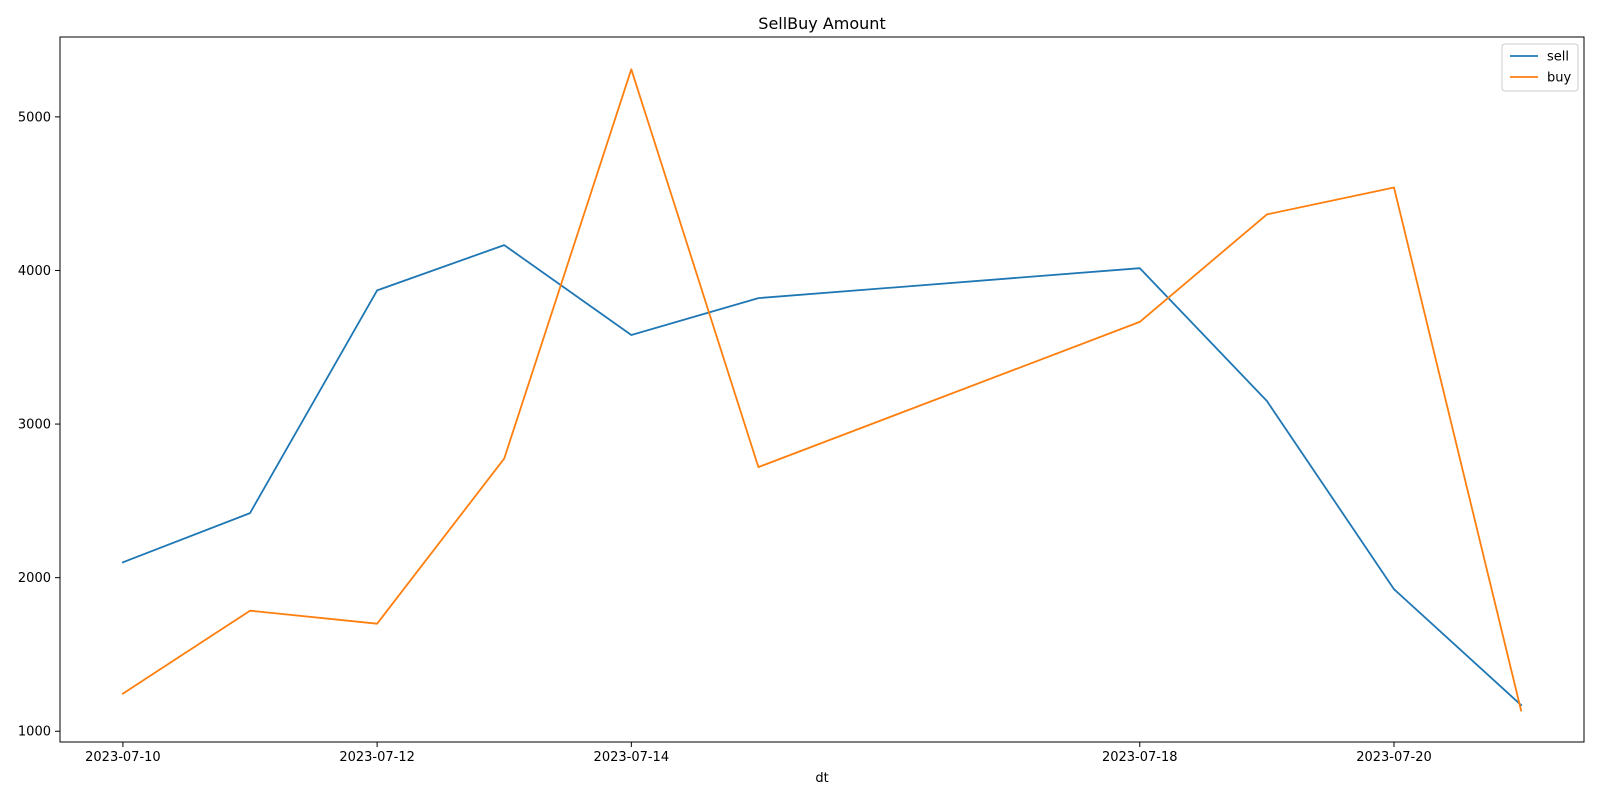 The image size is (1600, 804). What do you see at coordinates (1559, 78) in the screenshot?
I see `legend-label-buy: buy` at bounding box center [1559, 78].